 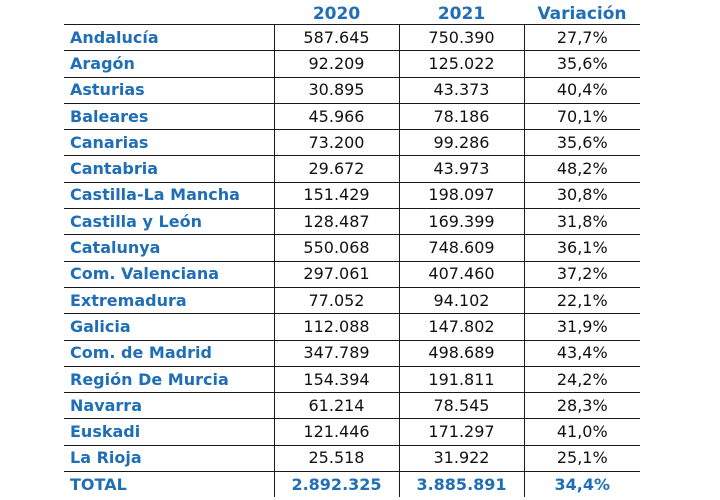 I want to click on total-variation-cell: 34,4%, so click(x=581, y=484).